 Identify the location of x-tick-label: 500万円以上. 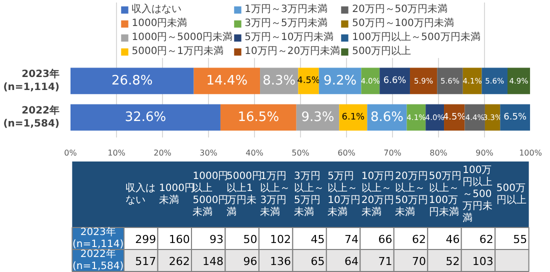
(511, 194).